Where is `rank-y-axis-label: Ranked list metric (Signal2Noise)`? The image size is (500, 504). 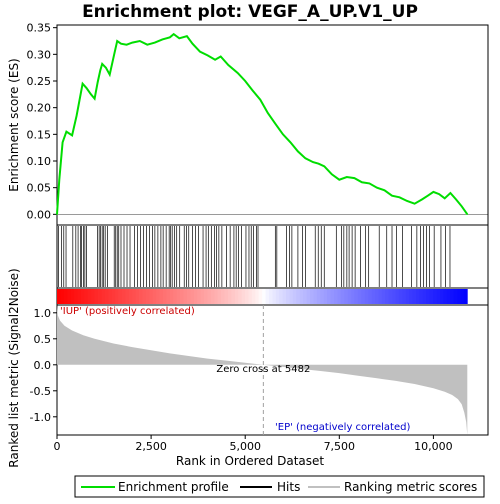 rank-y-axis-label: Ranked list metric (Signal2Noise) is located at coordinates (14, 367).